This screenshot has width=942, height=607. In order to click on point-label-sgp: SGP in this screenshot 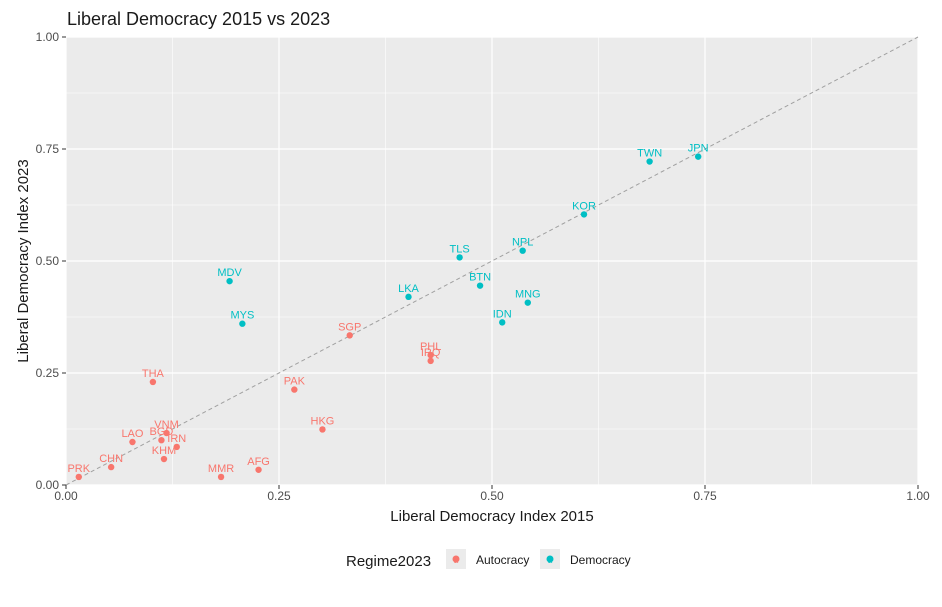, I will do `click(349, 327)`.